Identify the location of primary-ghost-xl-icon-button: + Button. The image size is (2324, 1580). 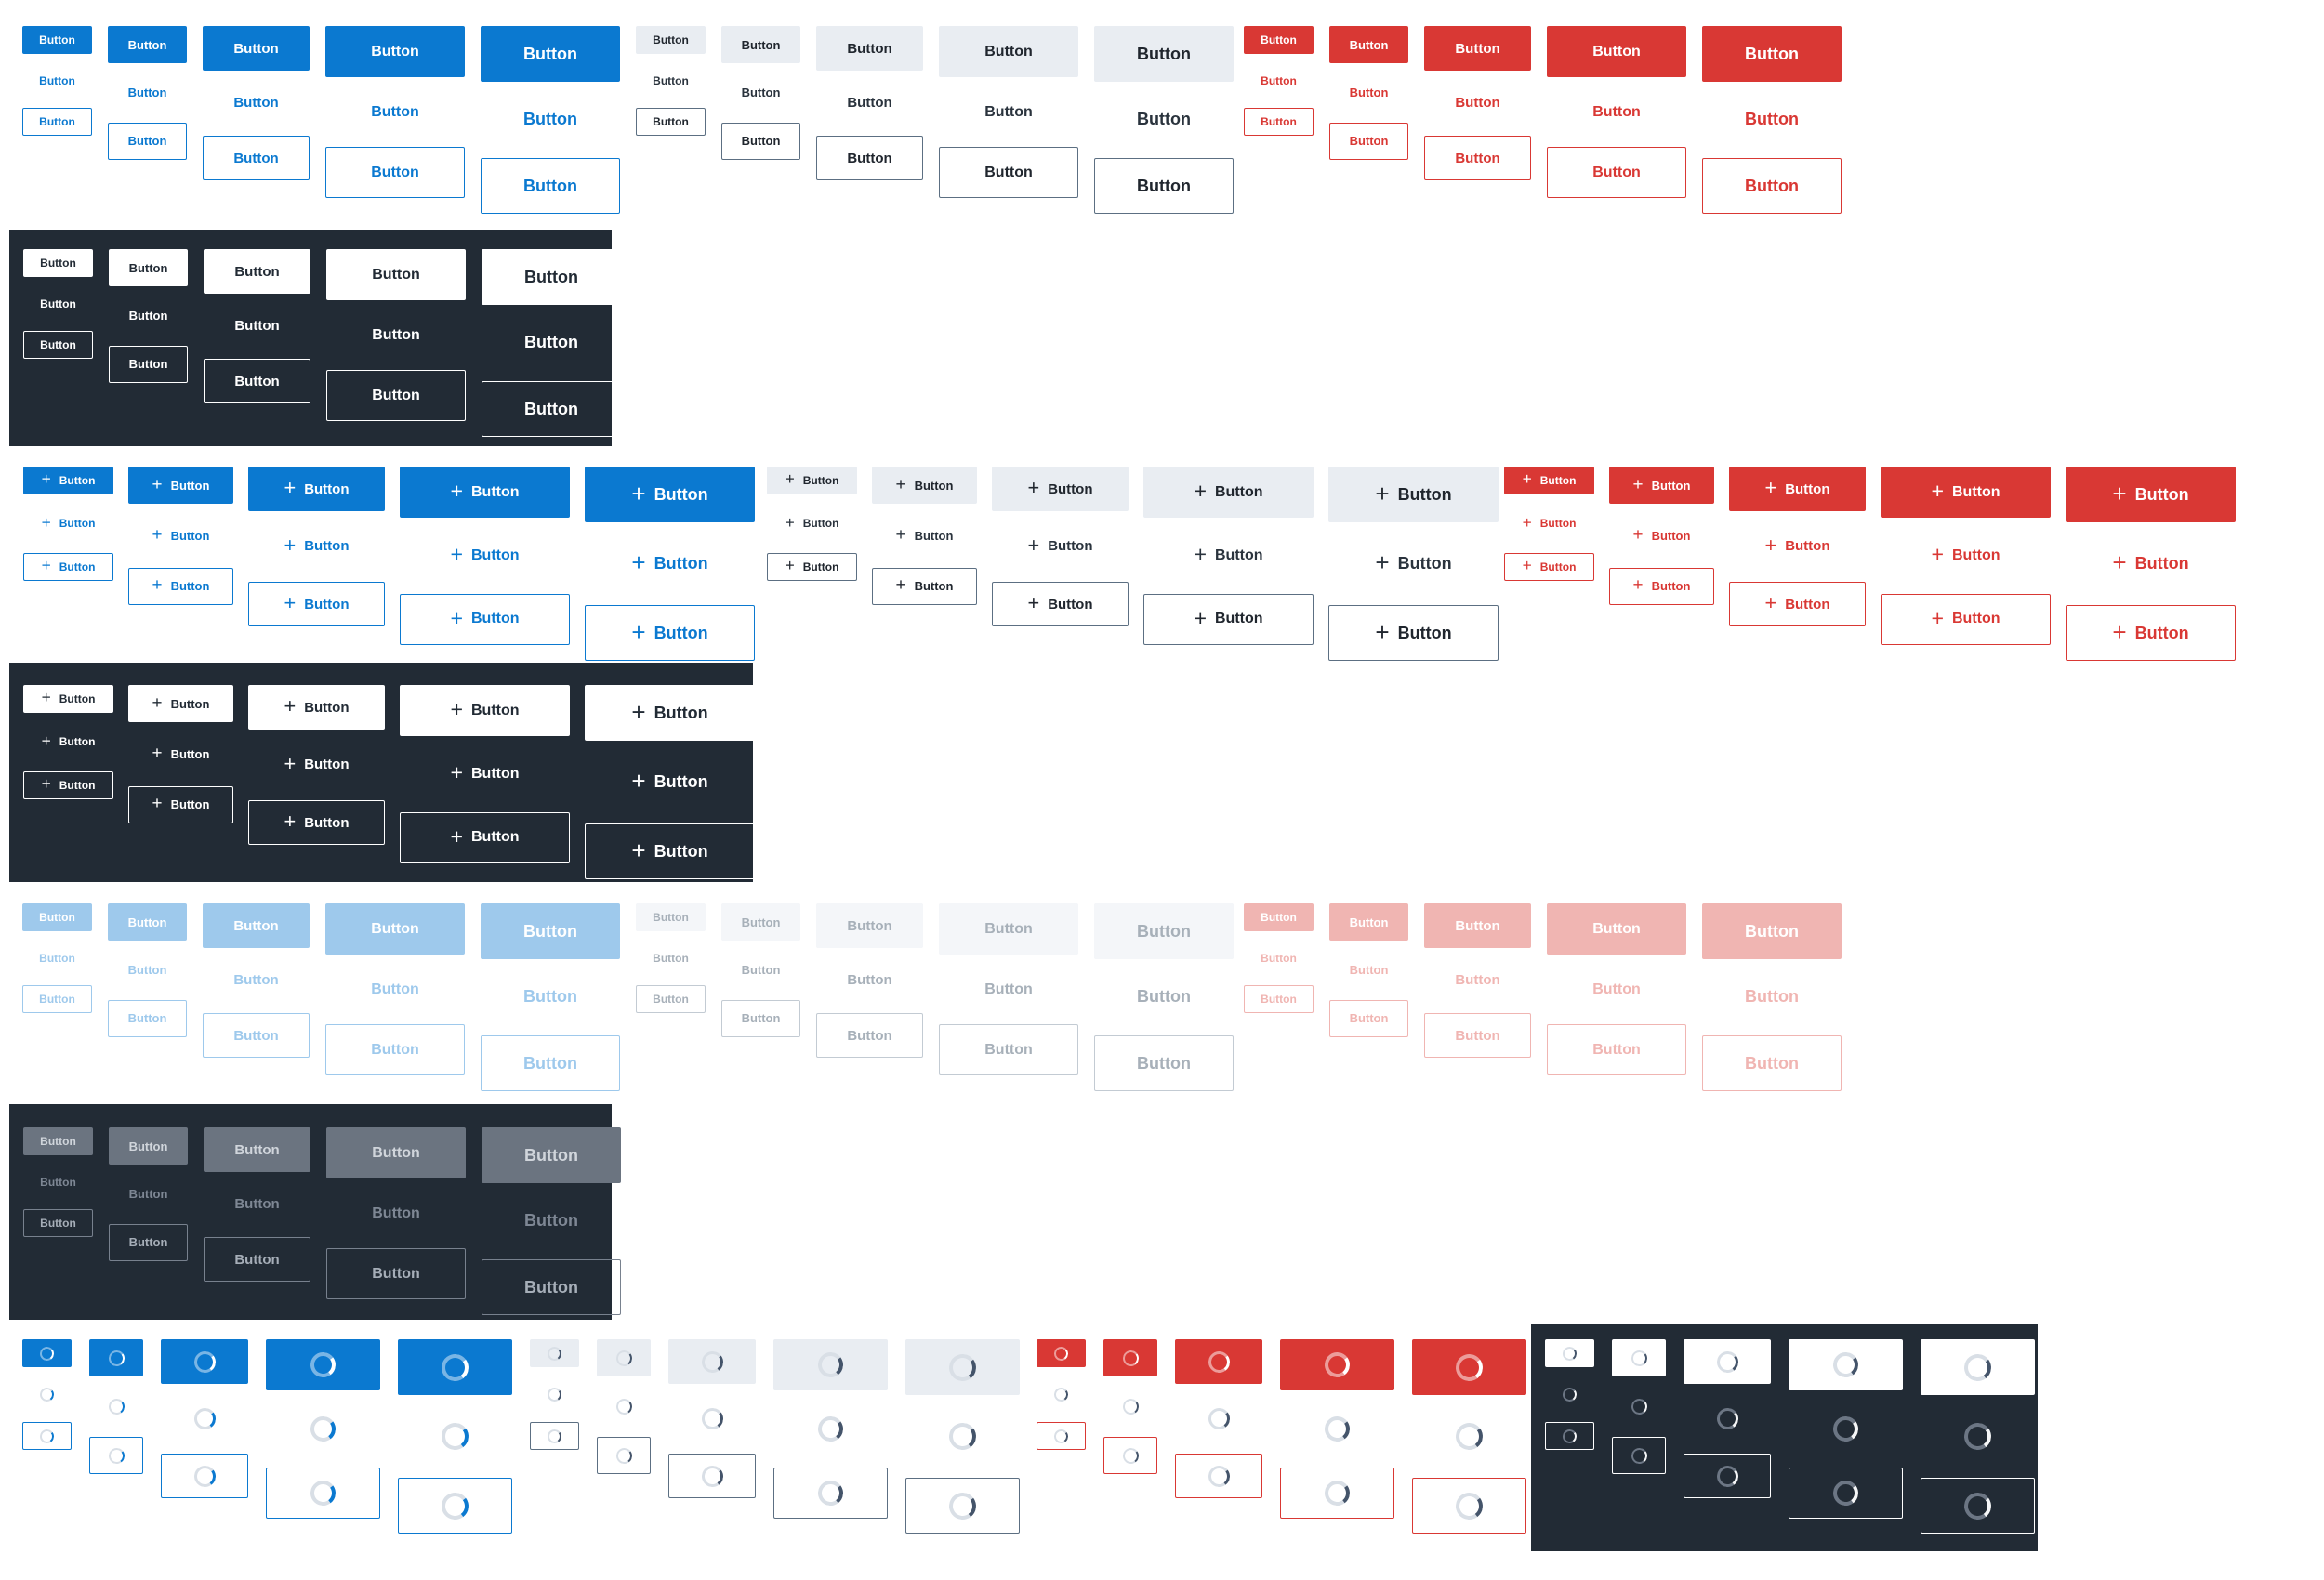
(669, 562).